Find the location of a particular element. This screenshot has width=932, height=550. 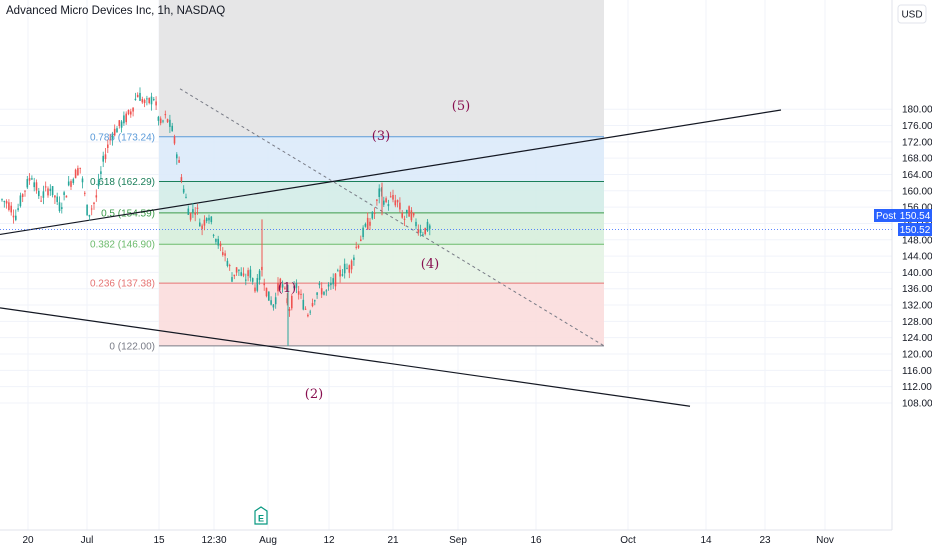

time-tick-label: 15 is located at coordinates (159, 540).